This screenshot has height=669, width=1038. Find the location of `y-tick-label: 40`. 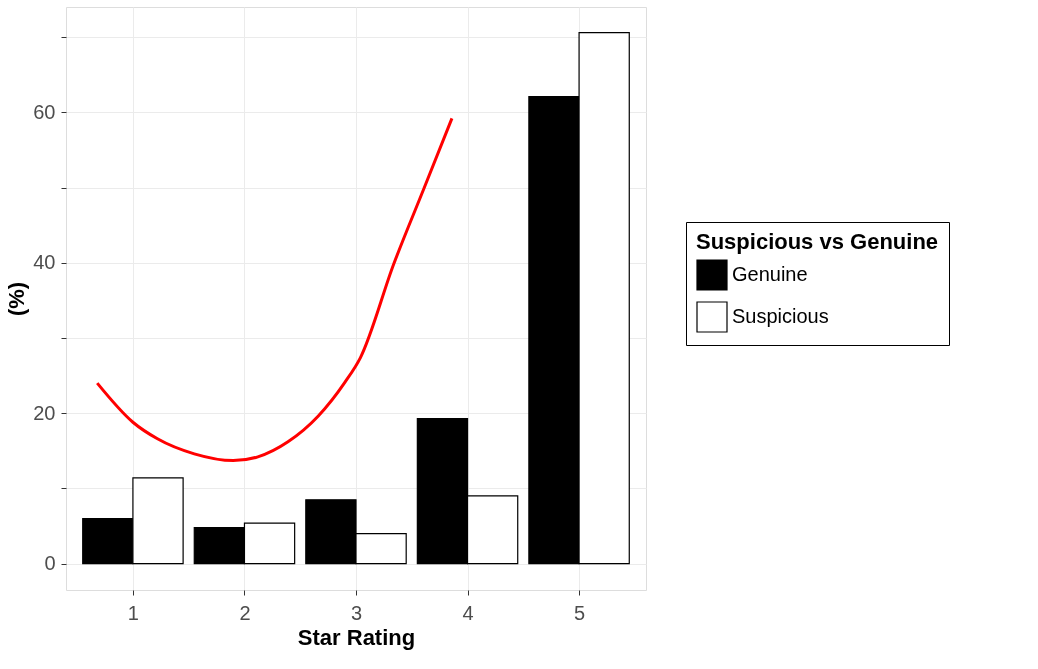

y-tick-label: 40 is located at coordinates (44, 262).